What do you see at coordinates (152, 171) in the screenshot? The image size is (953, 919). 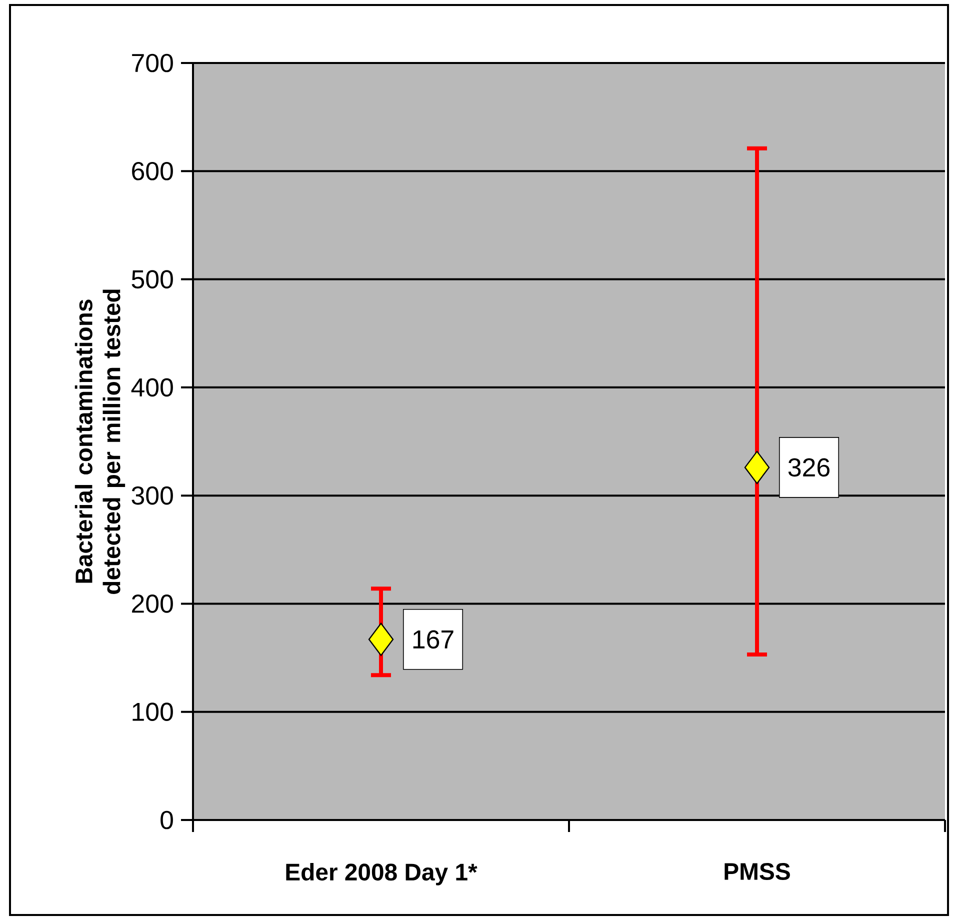 I see `y-tick-label: 600` at bounding box center [152, 171].